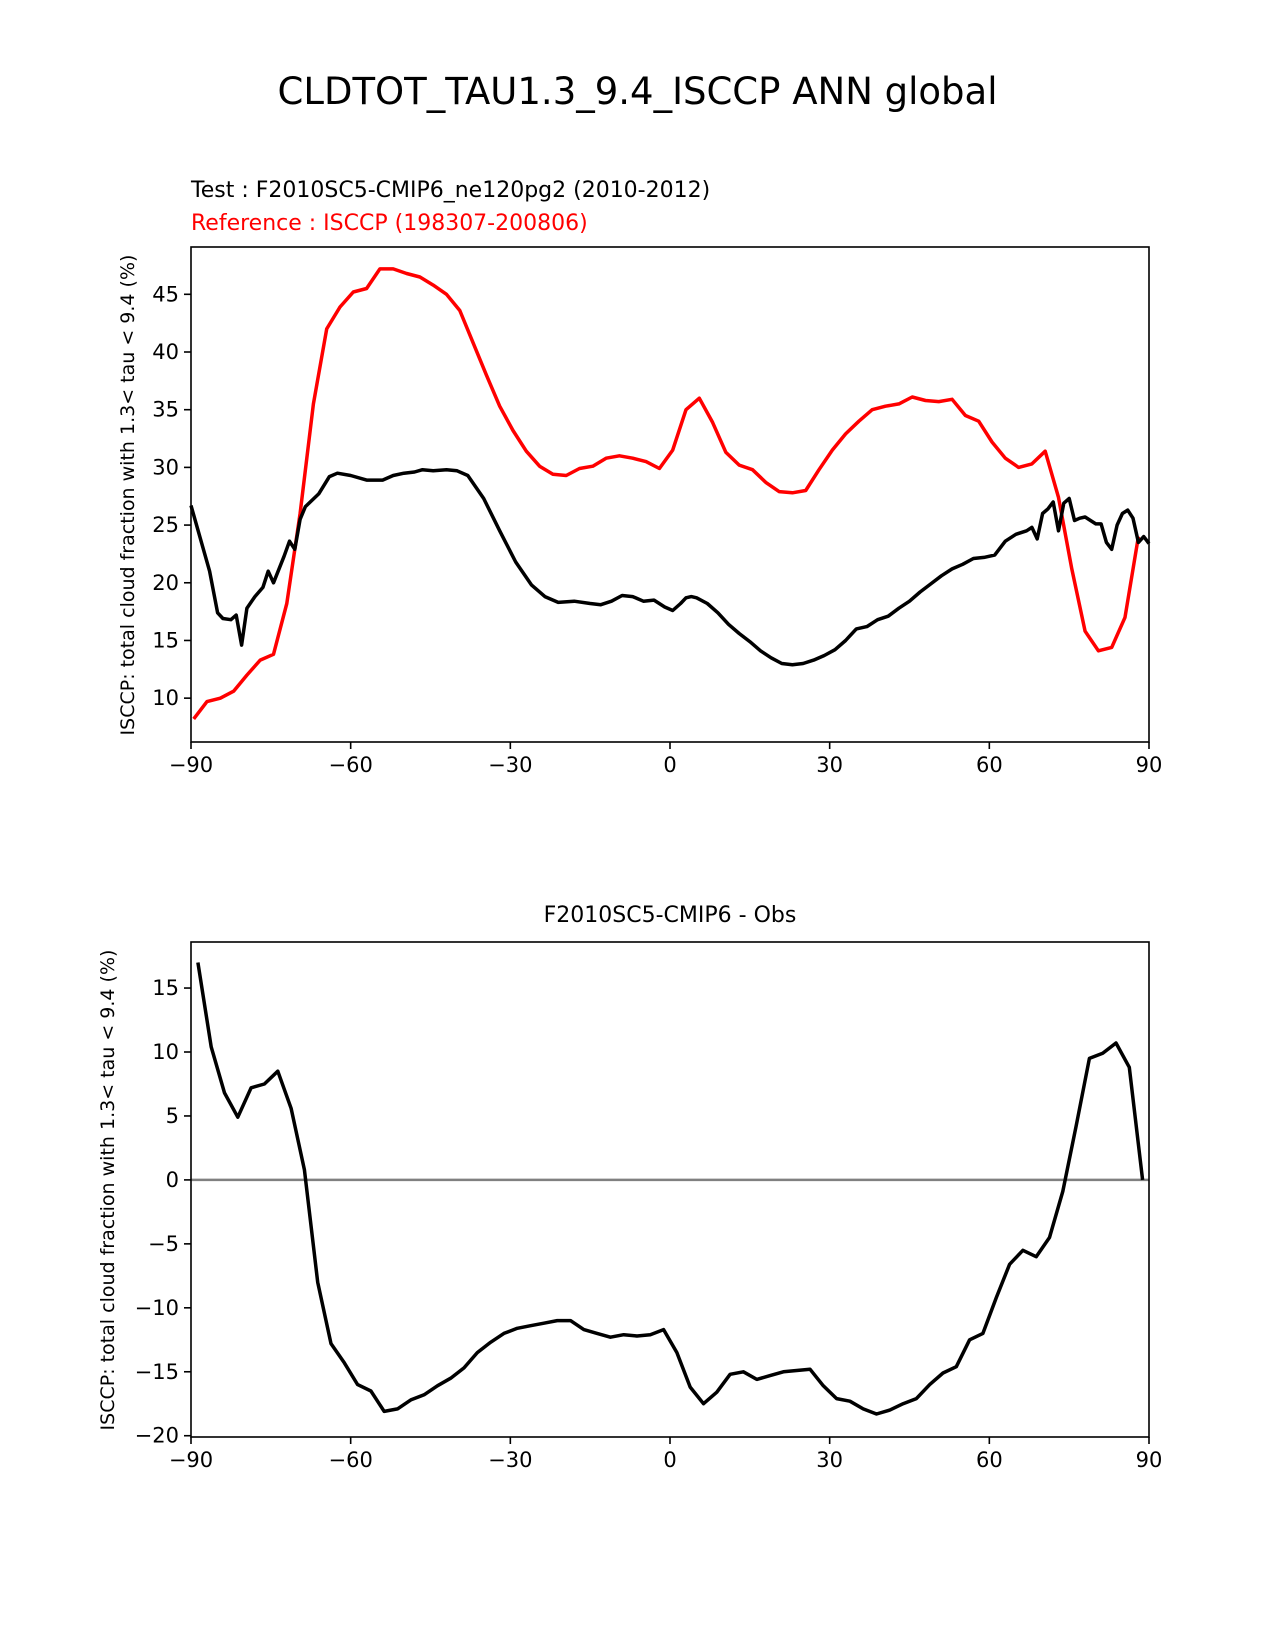 The width and height of the screenshot is (1275, 1650). Describe the element at coordinates (165, 410) in the screenshot. I see `top-y-tick-label: 35` at that location.